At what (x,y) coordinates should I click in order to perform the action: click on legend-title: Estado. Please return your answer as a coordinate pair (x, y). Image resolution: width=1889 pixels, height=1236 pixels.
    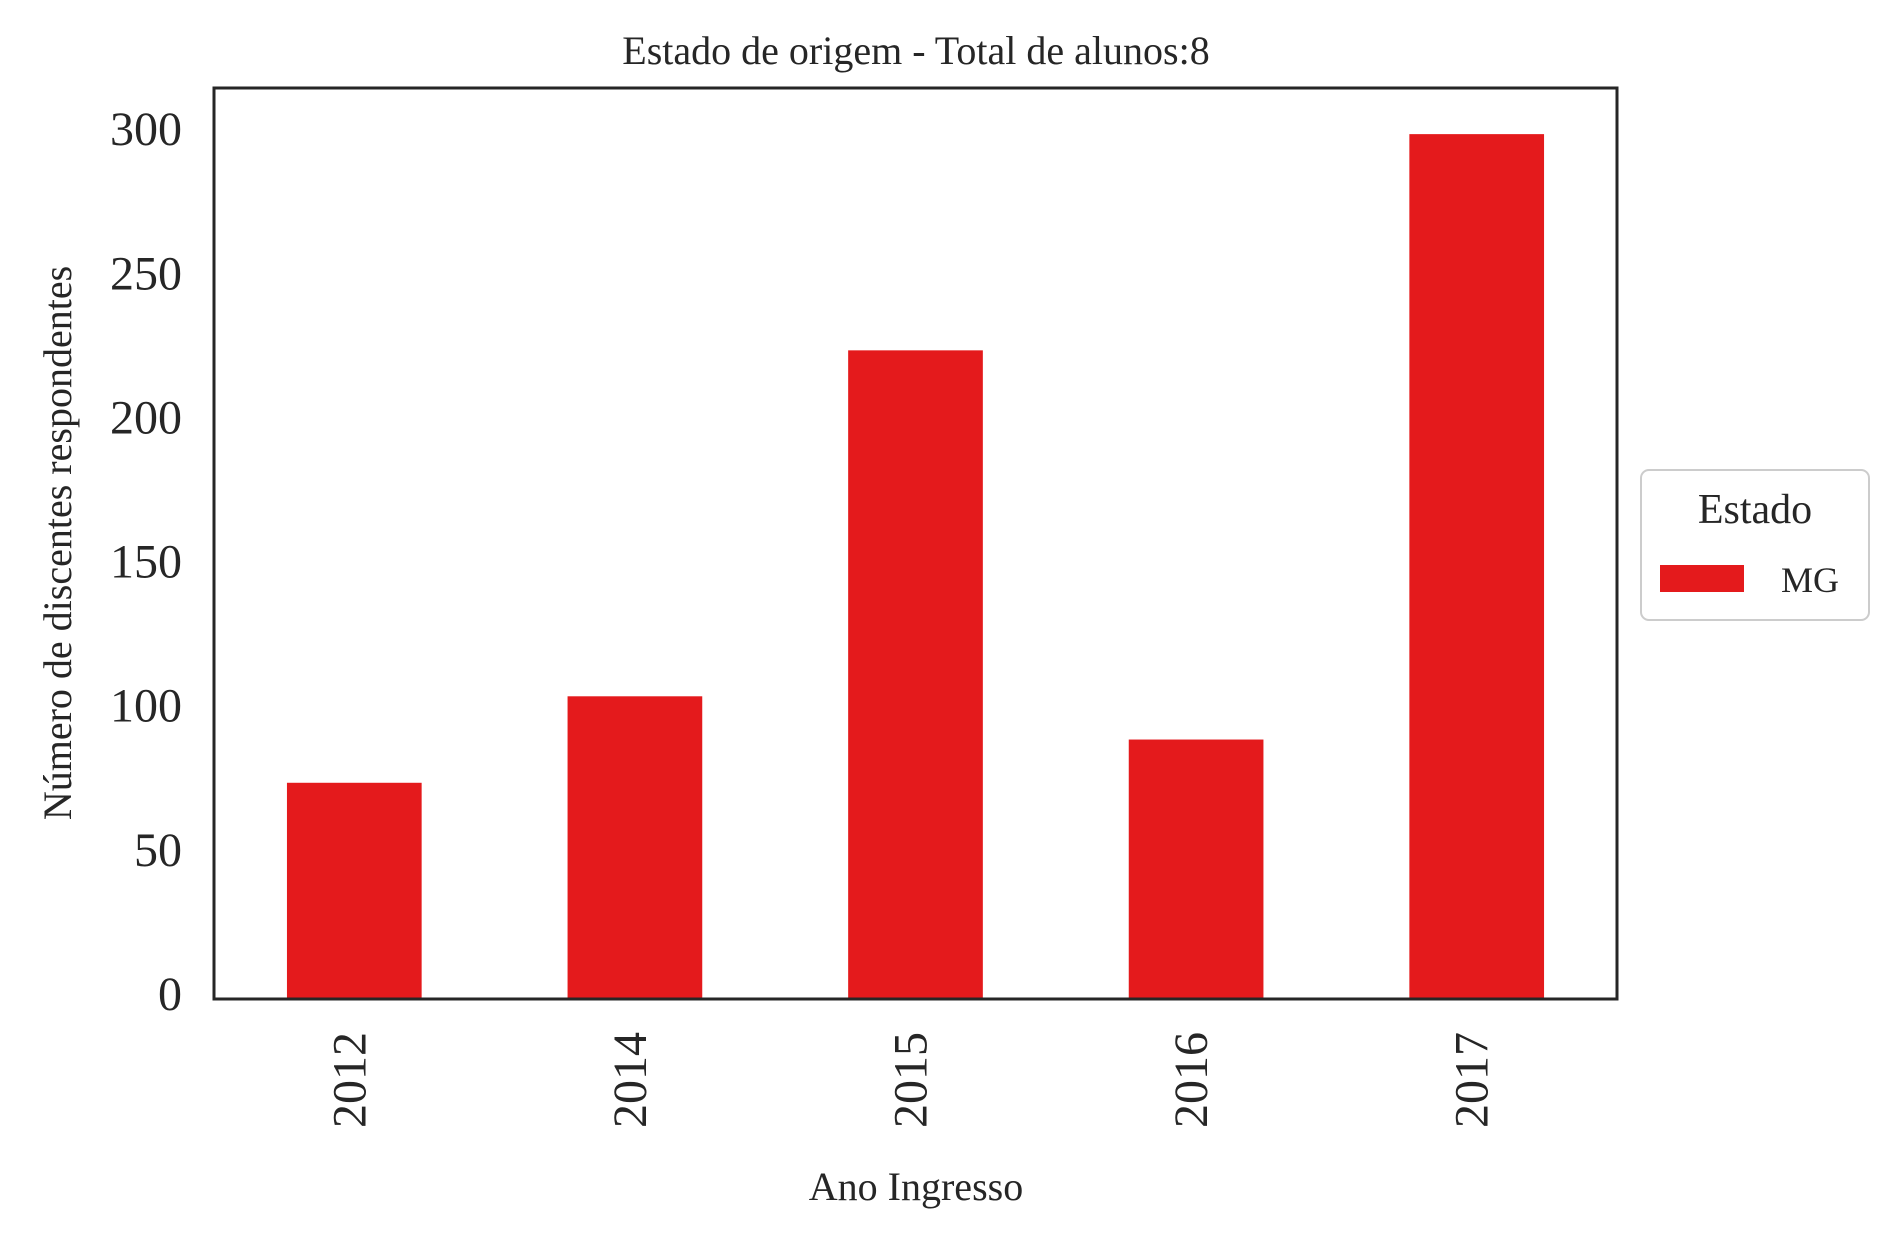
    Looking at the image, I should click on (1755, 510).